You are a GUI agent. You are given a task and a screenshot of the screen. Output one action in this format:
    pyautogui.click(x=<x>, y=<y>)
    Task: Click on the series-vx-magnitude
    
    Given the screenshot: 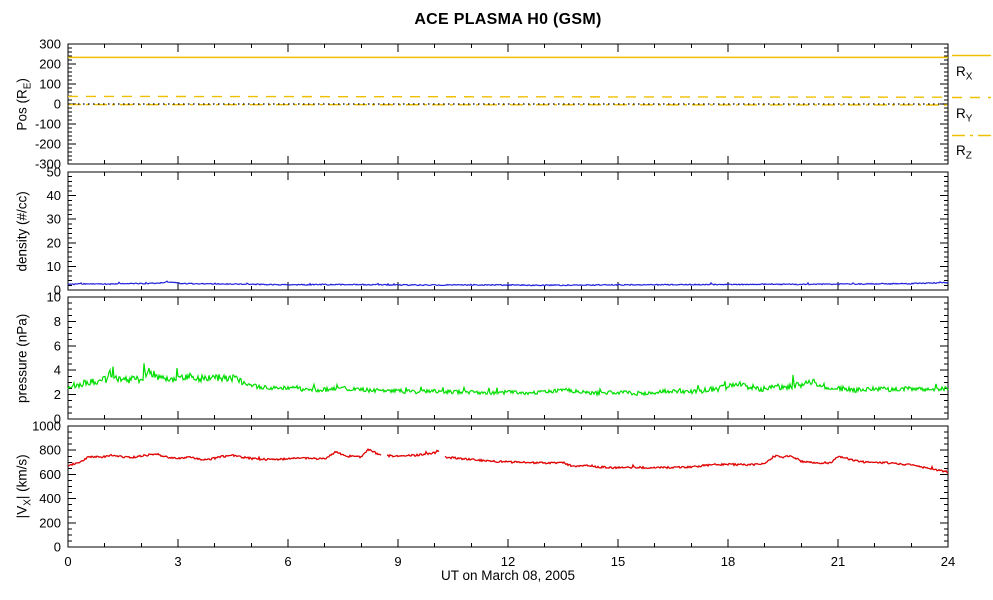 What is the action you would take?
    pyautogui.click(x=508, y=461)
    